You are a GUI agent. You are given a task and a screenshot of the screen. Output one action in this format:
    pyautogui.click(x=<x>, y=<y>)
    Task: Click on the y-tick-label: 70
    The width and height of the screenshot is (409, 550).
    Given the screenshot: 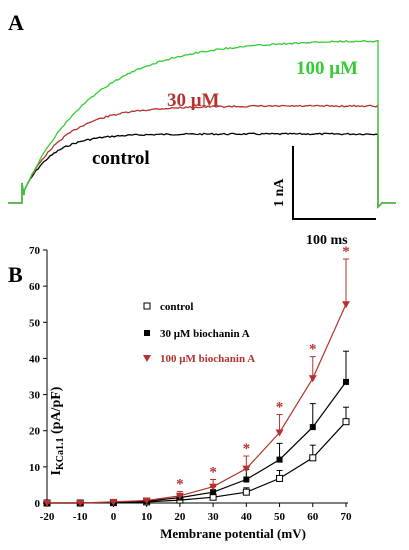 What is the action you would take?
    pyautogui.click(x=35, y=251)
    